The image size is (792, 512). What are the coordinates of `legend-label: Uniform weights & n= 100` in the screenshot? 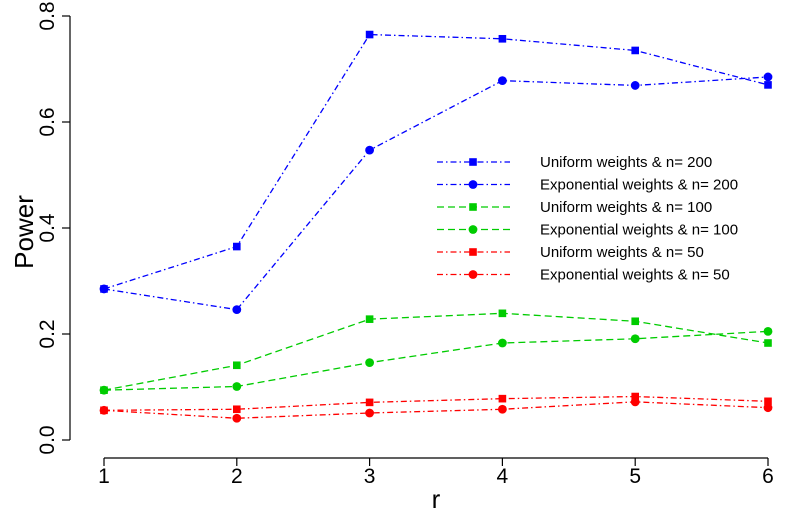 It's located at (626, 207).